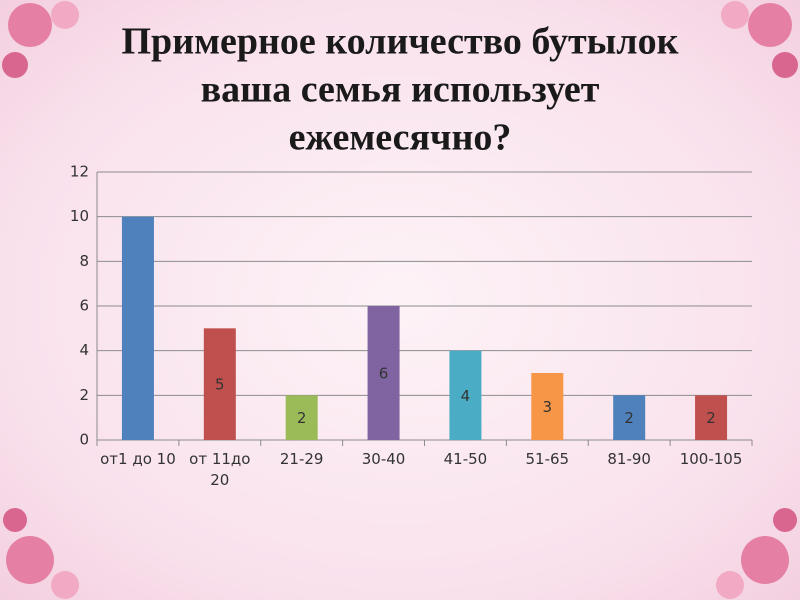 The height and width of the screenshot is (600, 800). Describe the element at coordinates (84, 261) in the screenshot. I see `y-tick-label: 8` at that location.